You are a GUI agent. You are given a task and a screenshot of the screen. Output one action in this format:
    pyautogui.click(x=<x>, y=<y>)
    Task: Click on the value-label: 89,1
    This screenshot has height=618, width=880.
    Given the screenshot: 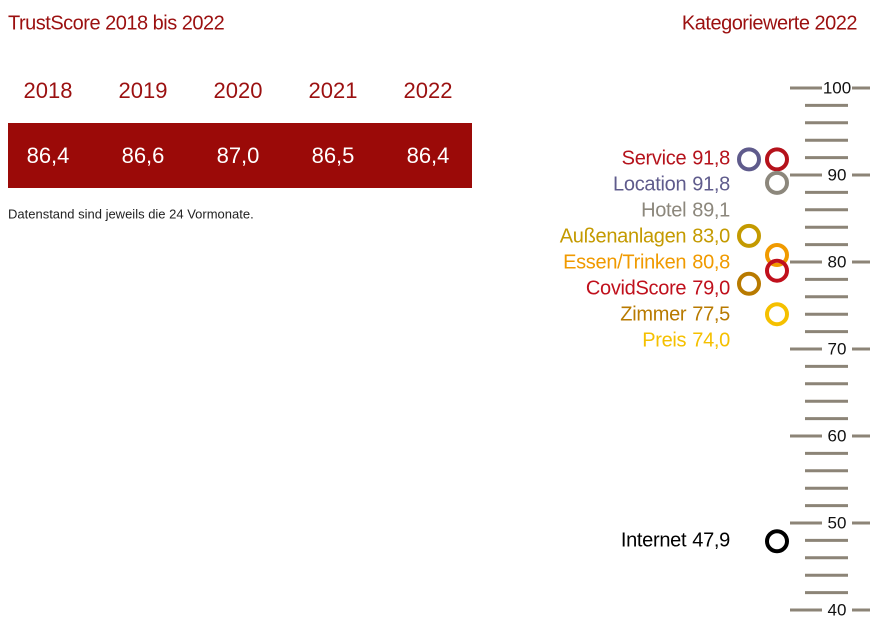 What is the action you would take?
    pyautogui.click(x=711, y=211)
    